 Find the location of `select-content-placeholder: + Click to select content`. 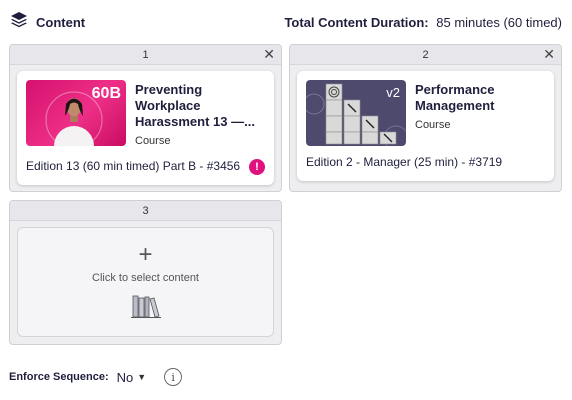

select-content-placeholder: + Click to select content is located at coordinates (145, 282).